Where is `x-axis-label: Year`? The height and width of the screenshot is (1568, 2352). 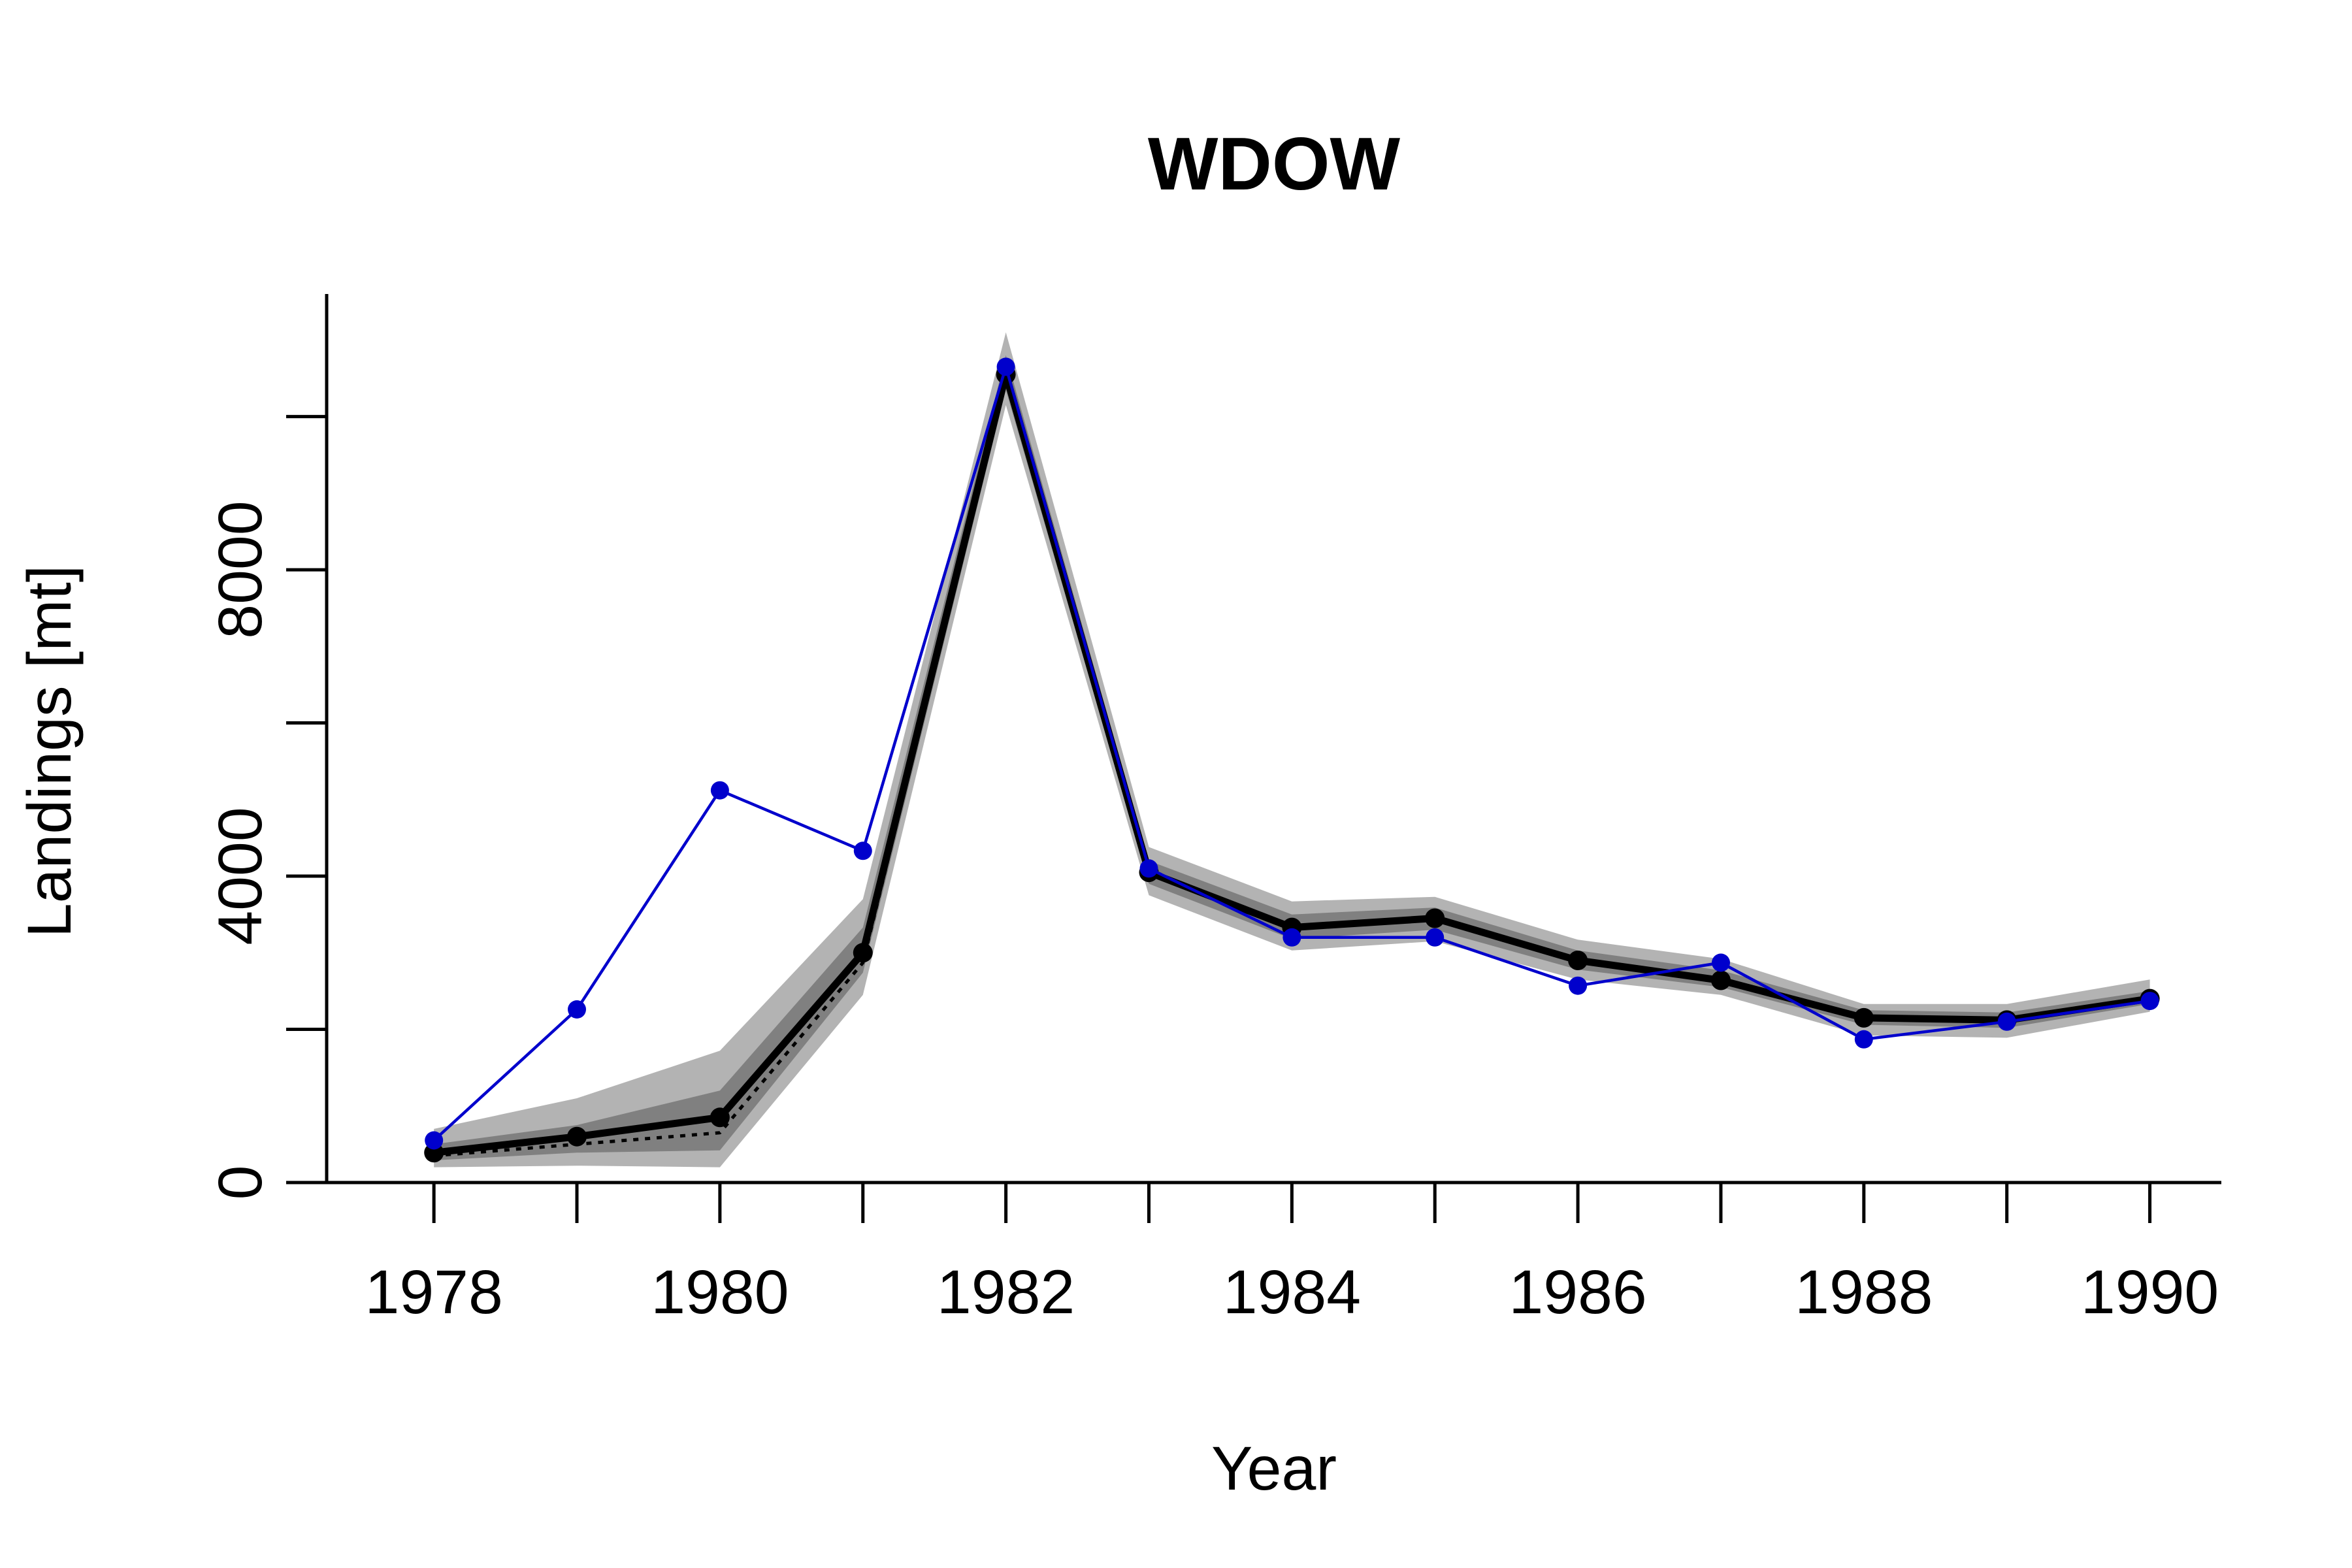 x-axis-label: Year is located at coordinates (1274, 1468).